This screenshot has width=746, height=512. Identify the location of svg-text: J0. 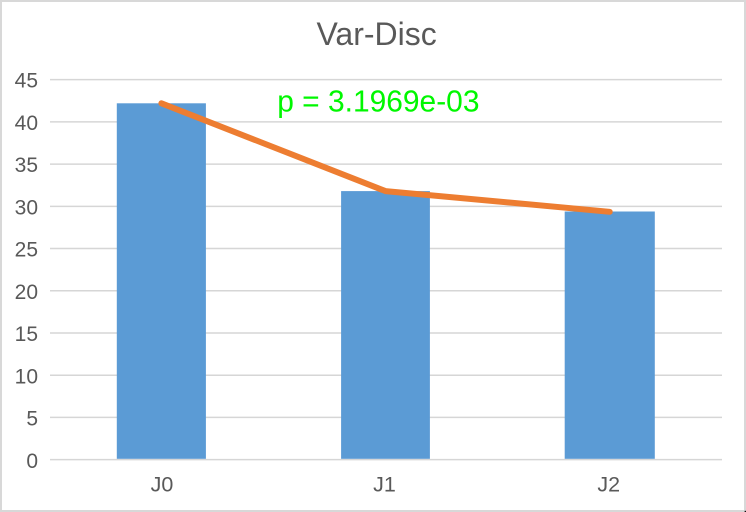
(162, 484).